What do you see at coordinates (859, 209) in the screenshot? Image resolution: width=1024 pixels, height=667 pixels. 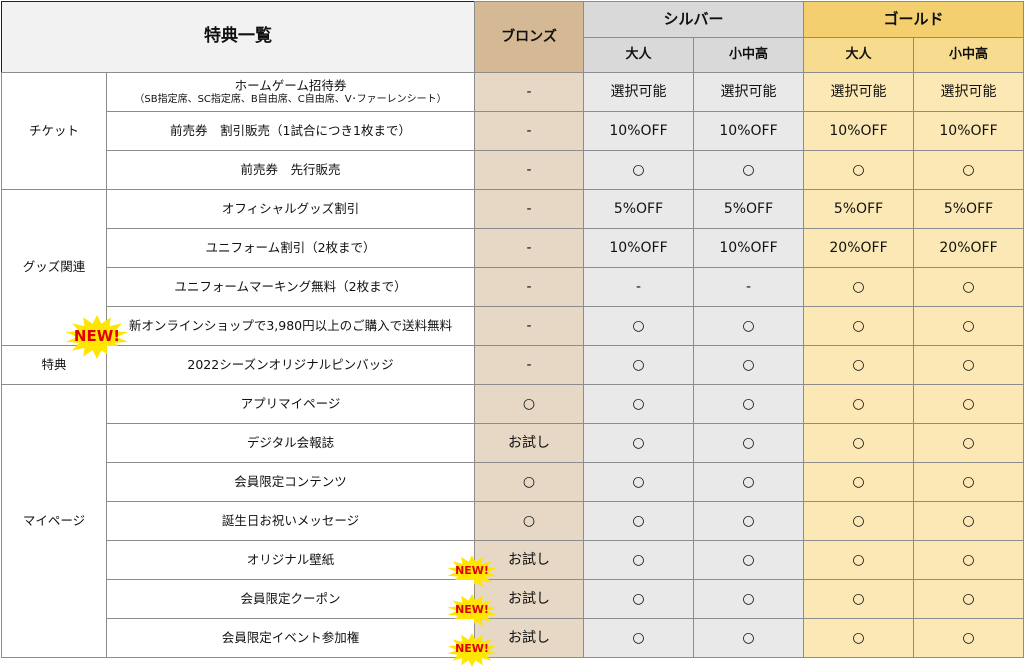 I see `gold-adult-value: 5%OFF` at bounding box center [859, 209].